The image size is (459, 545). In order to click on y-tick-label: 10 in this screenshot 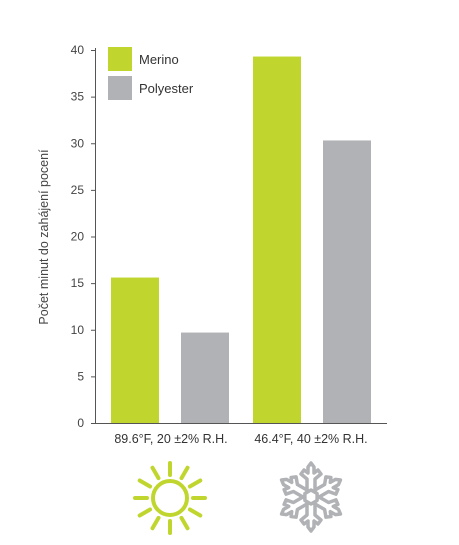, I will do `click(78, 330)`.